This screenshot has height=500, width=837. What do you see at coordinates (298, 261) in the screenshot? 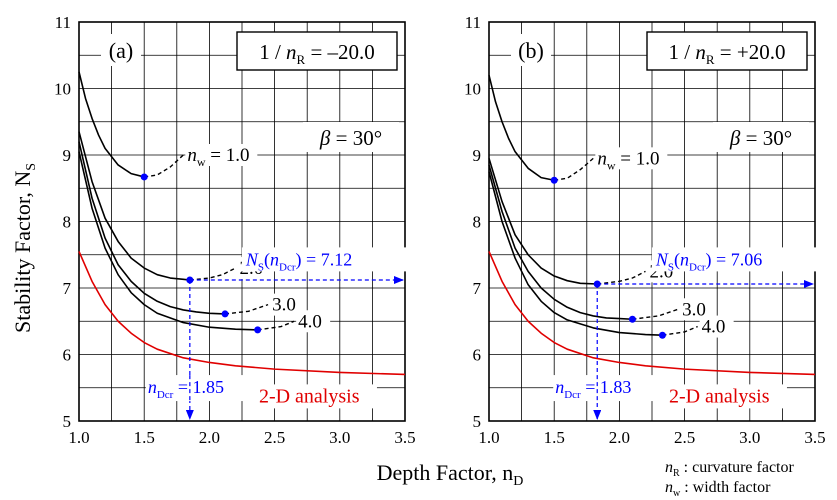
I see `critical-ns-label: NS(nDcr) = 7.12` at bounding box center [298, 261].